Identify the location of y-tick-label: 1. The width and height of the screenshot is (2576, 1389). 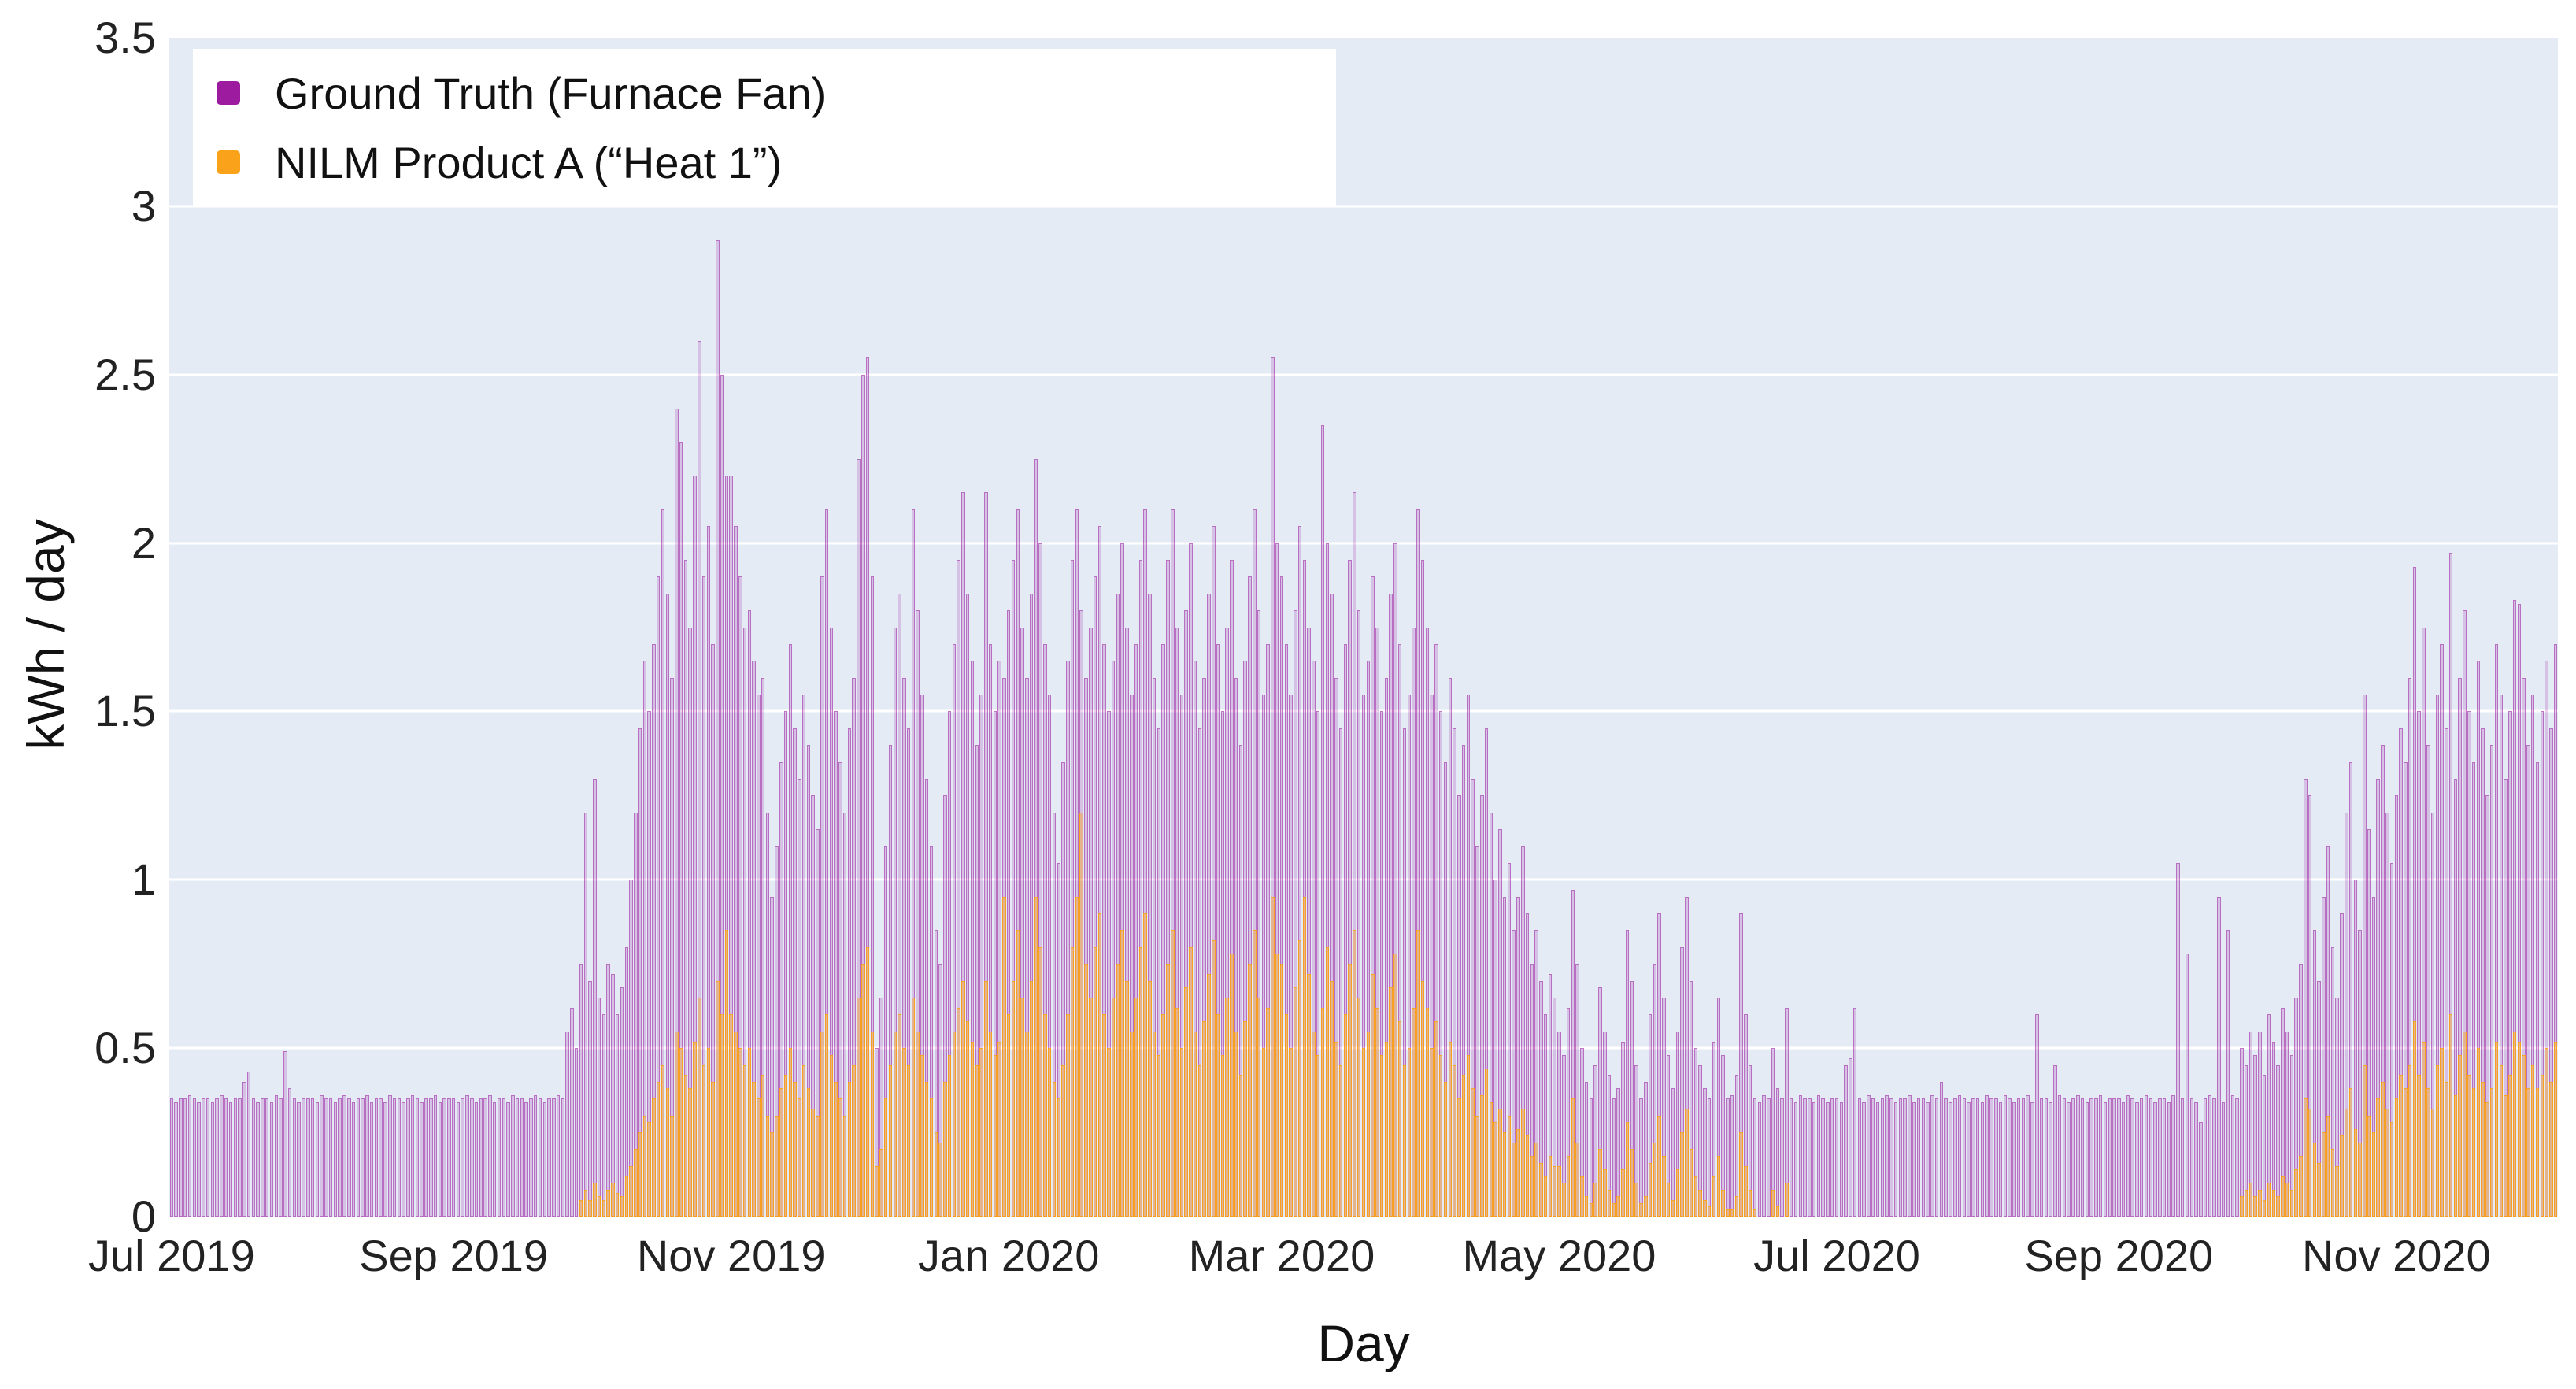
(143, 879).